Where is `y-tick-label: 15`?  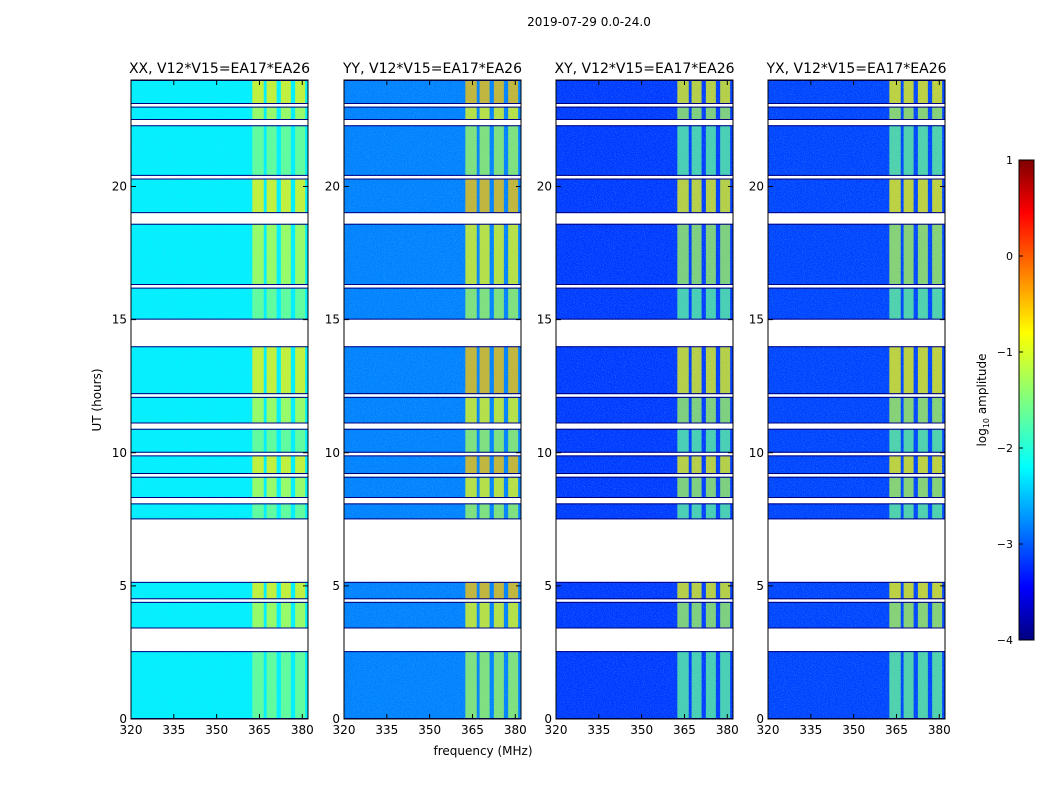 y-tick-label: 15 is located at coordinates (756, 320).